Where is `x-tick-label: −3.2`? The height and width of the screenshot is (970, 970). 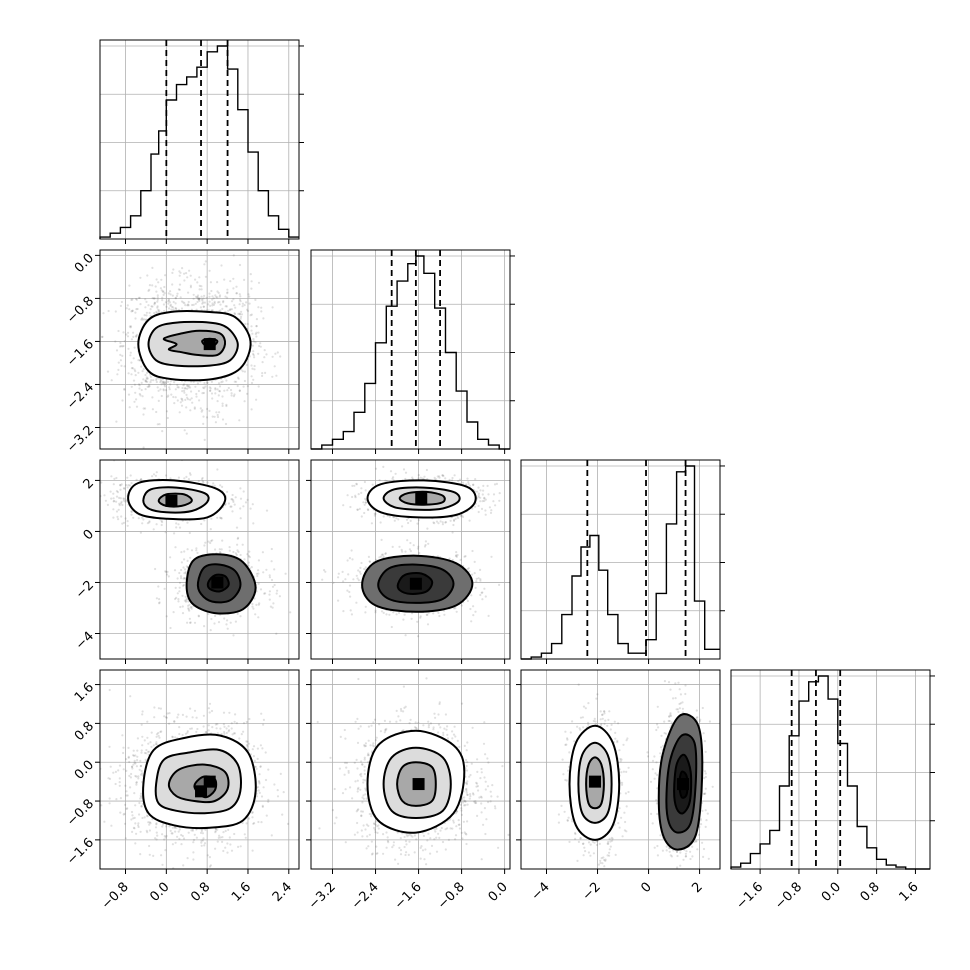 x-tick-label: −3.2 is located at coordinates (322, 896).